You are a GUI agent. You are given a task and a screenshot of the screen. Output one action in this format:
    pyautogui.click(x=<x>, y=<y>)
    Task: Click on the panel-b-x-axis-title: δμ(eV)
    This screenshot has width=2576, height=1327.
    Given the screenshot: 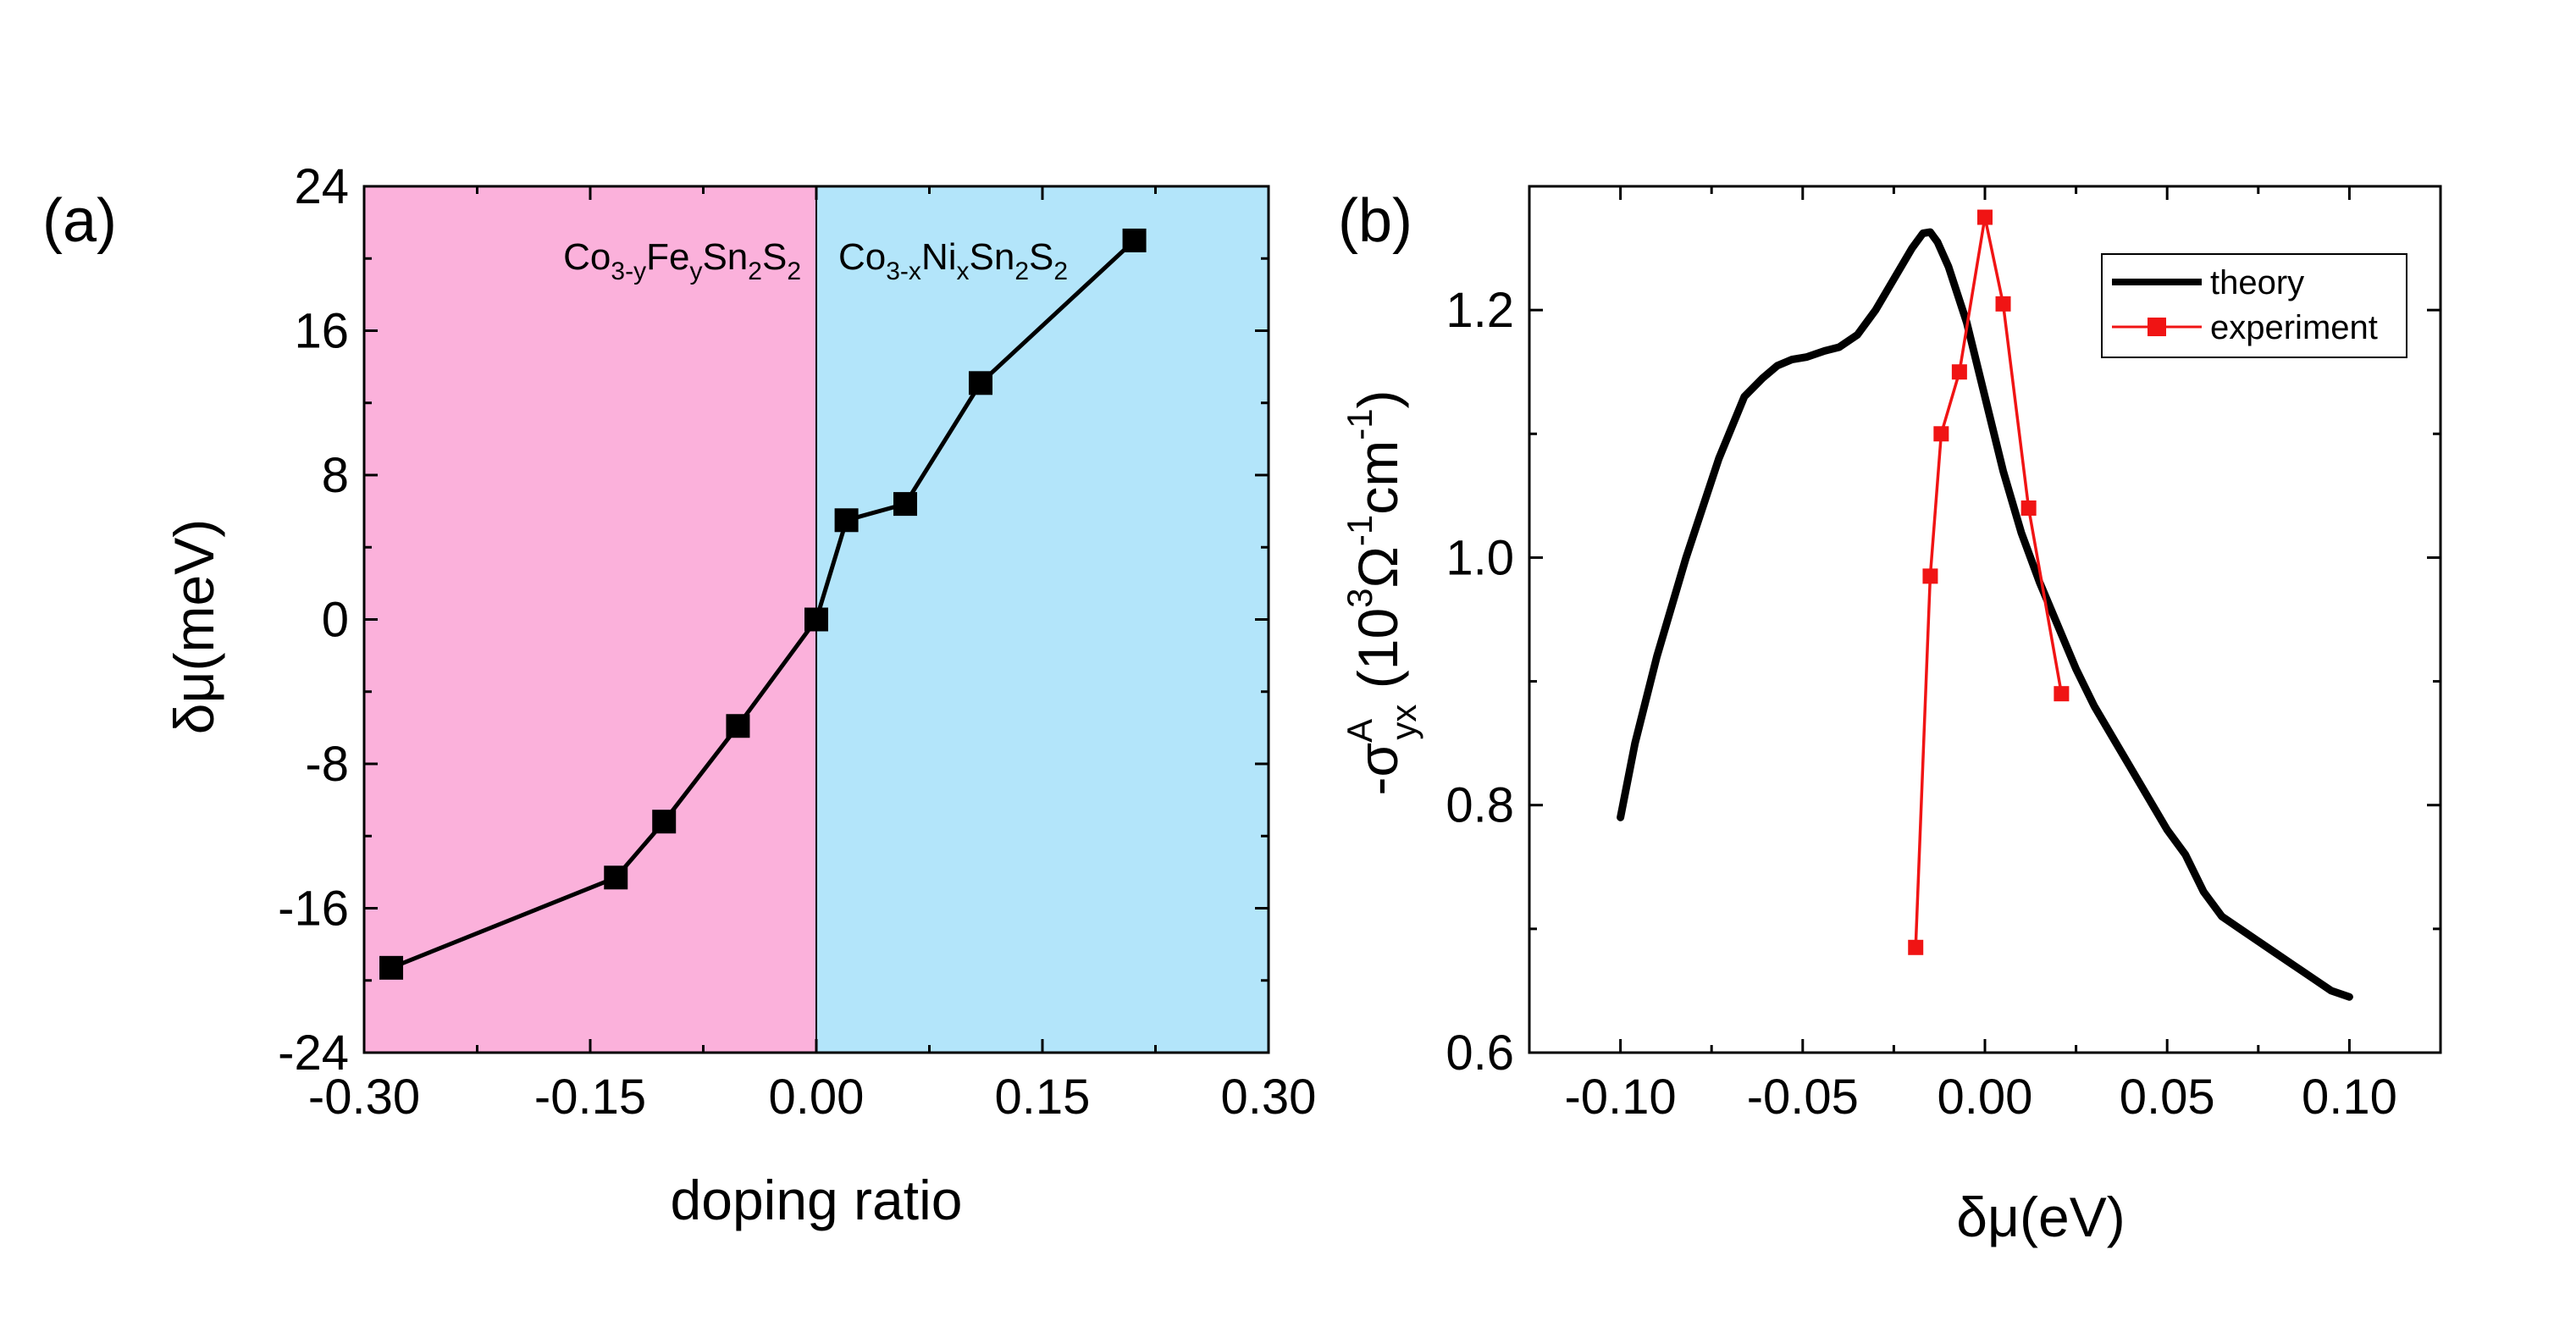 What is the action you would take?
    pyautogui.click(x=2041, y=1217)
    